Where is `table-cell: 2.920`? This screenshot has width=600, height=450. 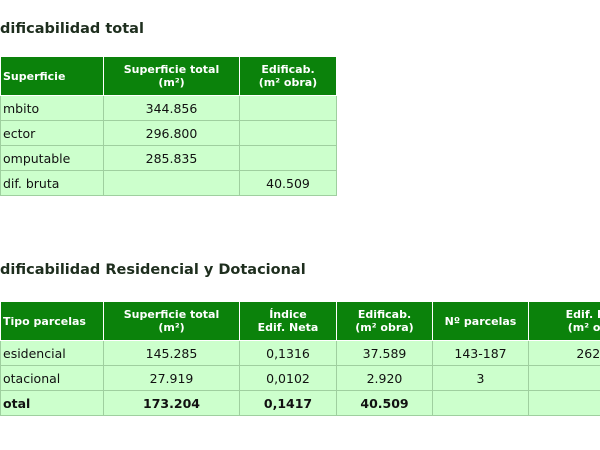
table-cell: 2.920 is located at coordinates (384, 378).